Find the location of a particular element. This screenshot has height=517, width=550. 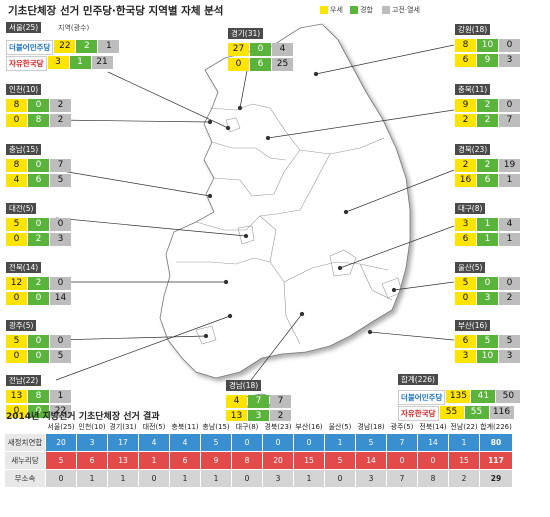

header-cell: 충남(15) is located at coordinates (216, 427).